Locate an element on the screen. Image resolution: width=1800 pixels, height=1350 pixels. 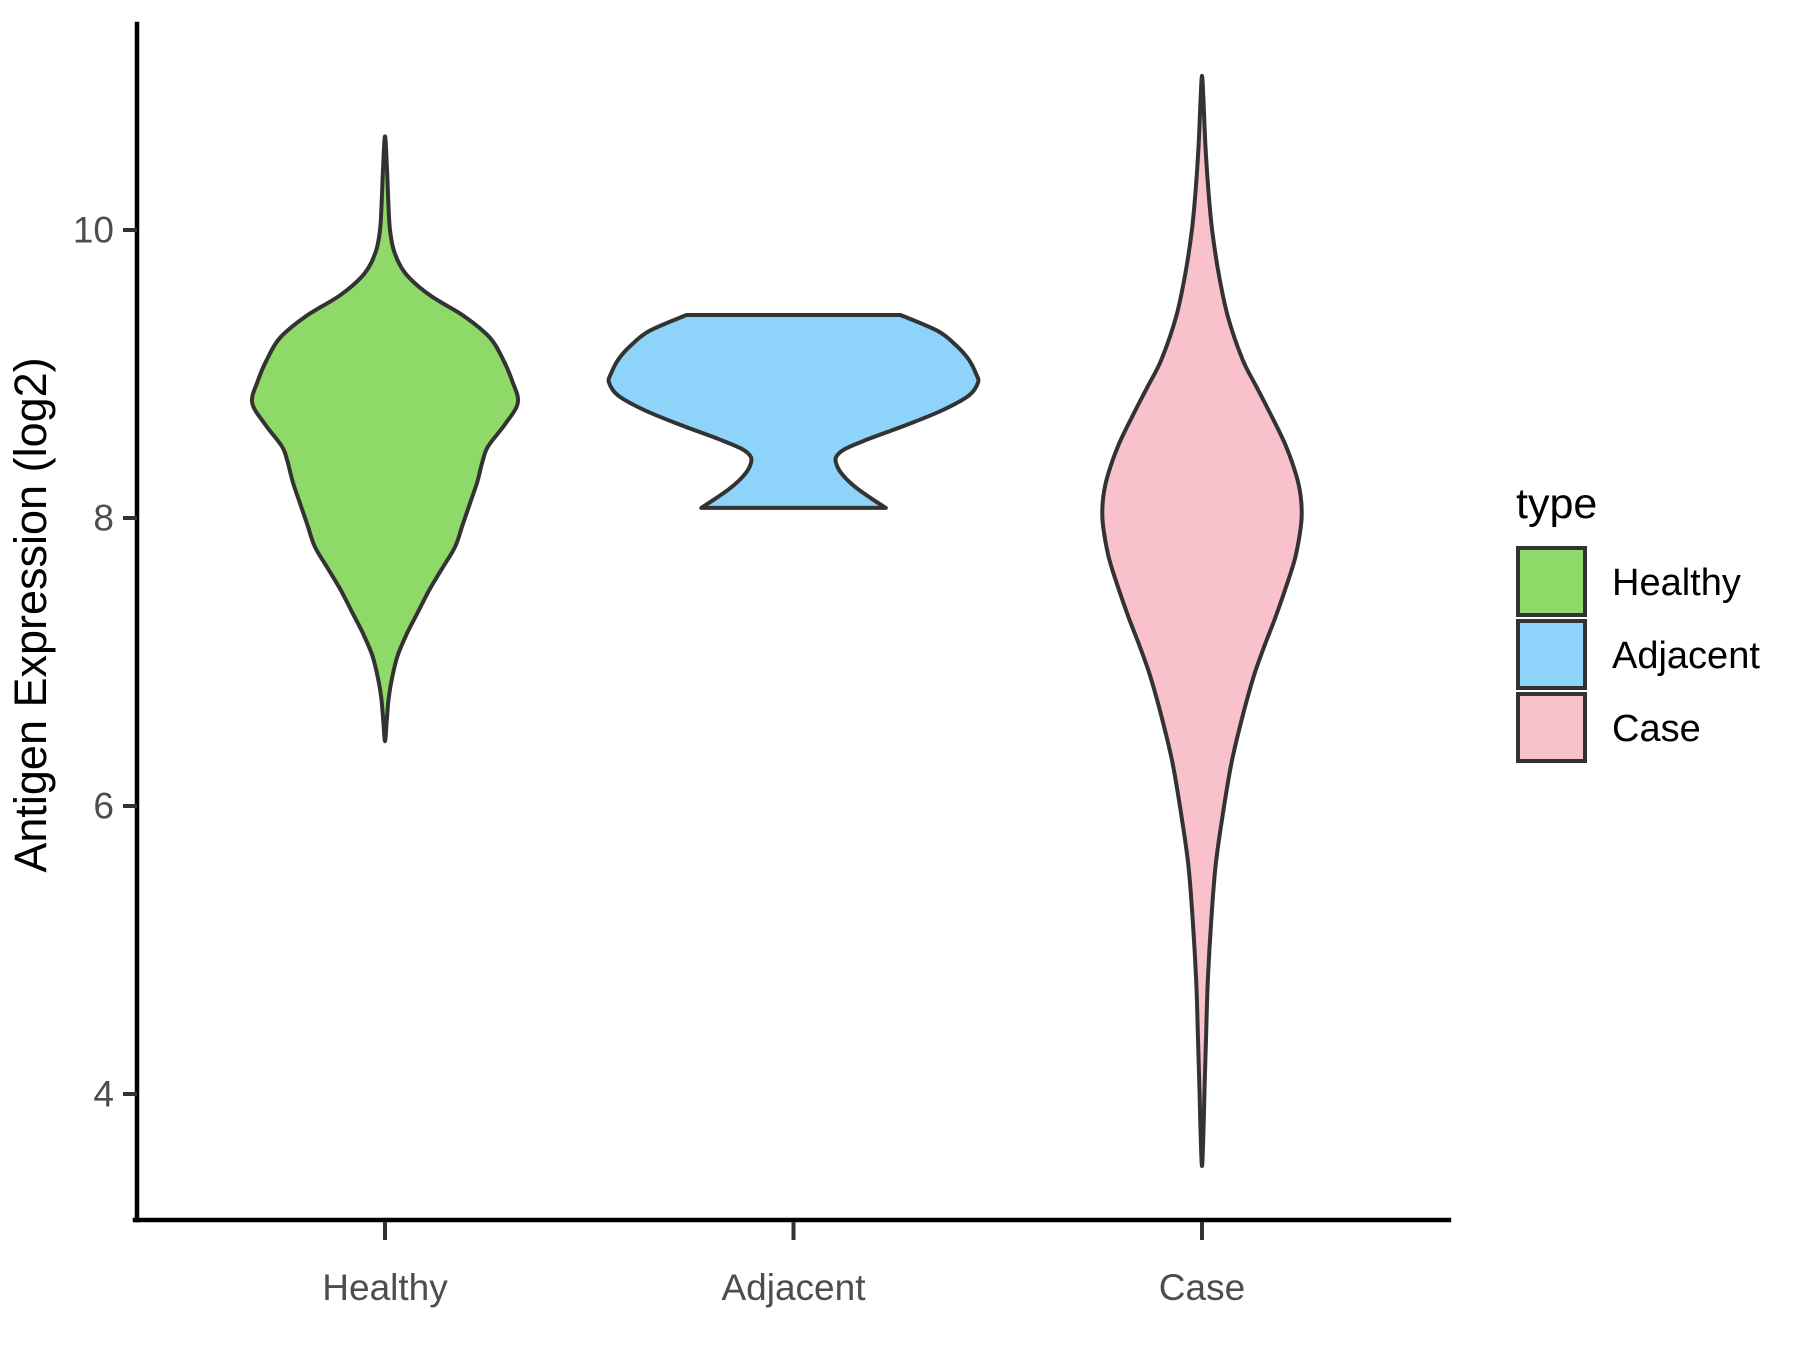
x-axis-ticks: Healthy Adjacent Case is located at coordinates (783, 1265).